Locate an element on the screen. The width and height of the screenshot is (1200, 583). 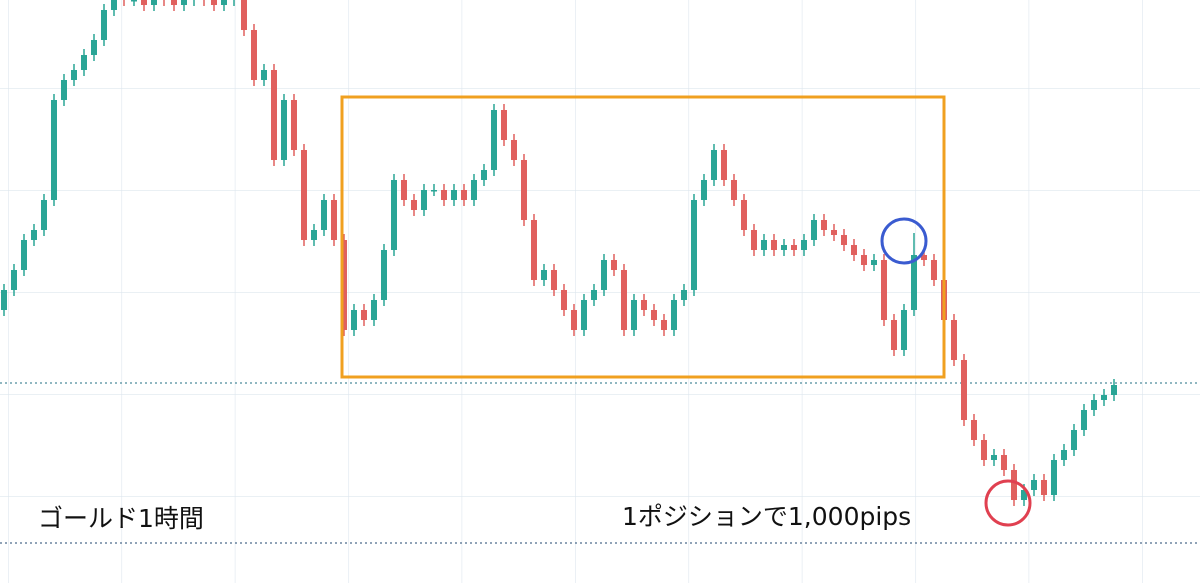
annotation: 1ポジションで1,000pips is located at coordinates (766, 516).